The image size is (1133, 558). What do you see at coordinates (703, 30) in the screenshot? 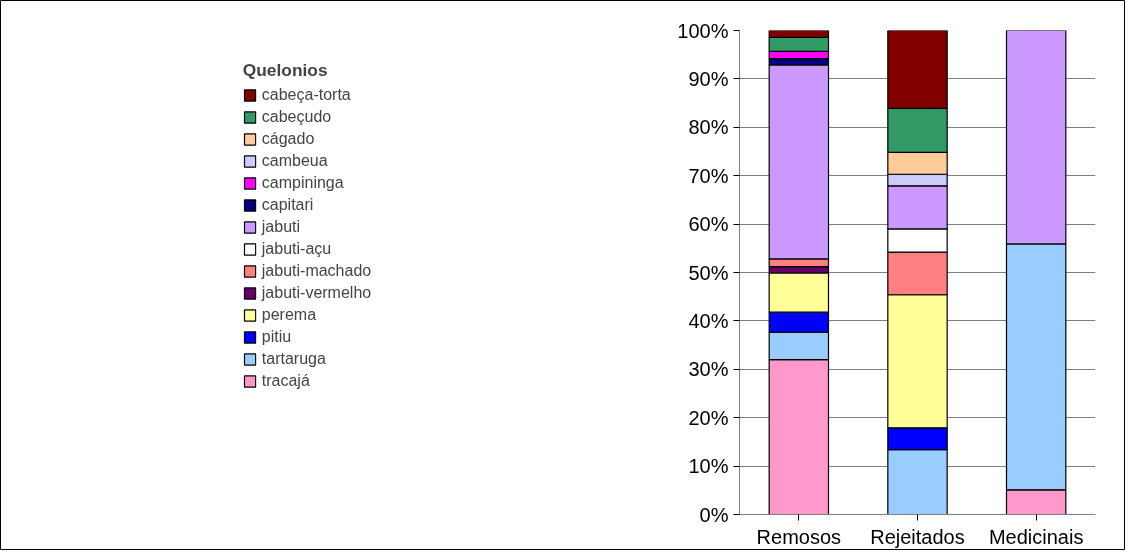
I see `y-tick-label: 100%` at bounding box center [703, 30].